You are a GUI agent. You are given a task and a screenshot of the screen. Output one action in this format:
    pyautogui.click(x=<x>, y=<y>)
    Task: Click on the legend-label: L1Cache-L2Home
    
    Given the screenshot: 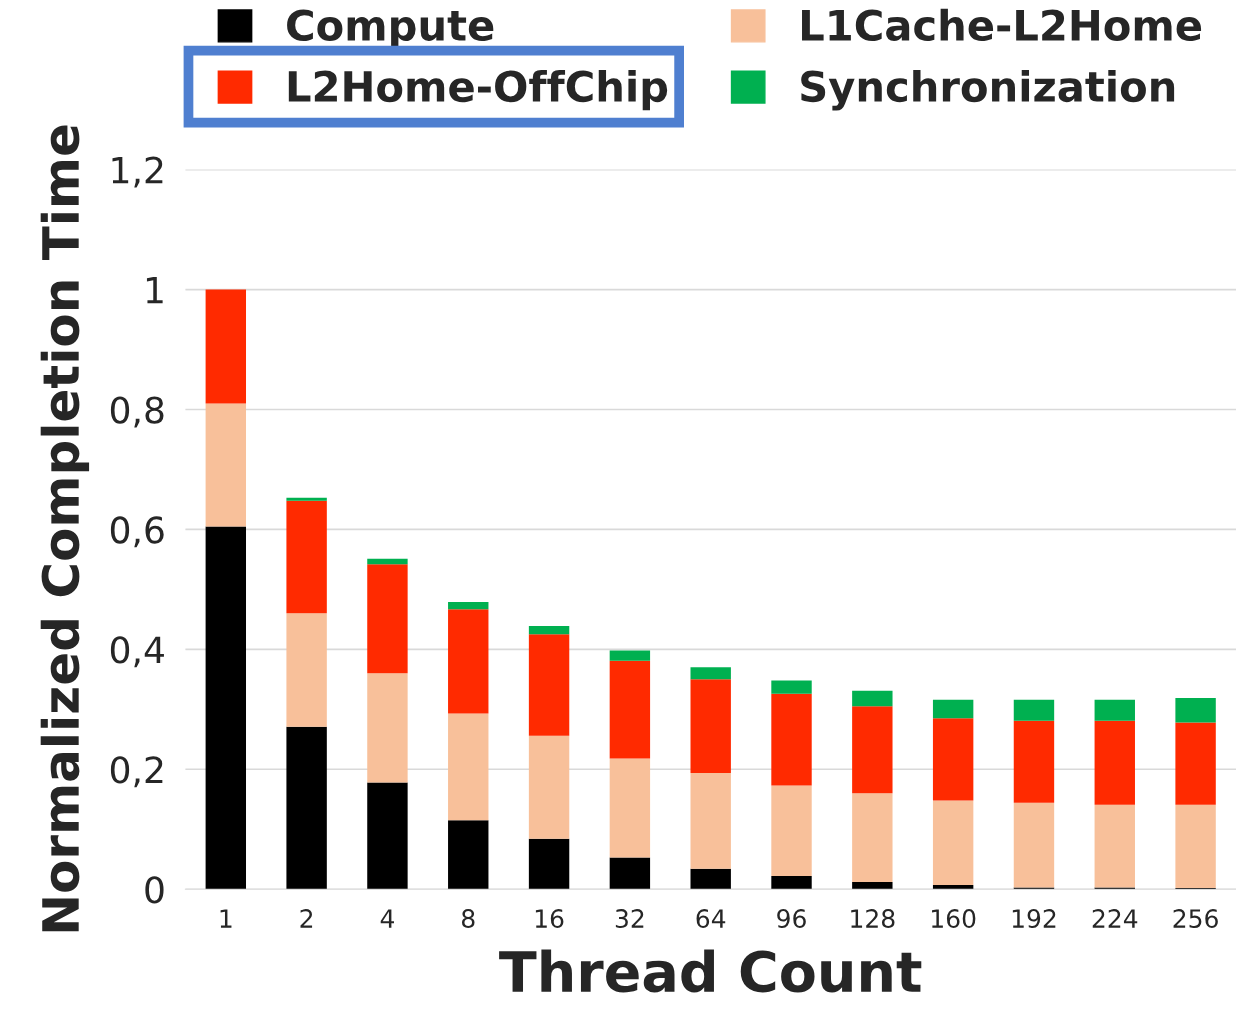 What is the action you would take?
    pyautogui.click(x=1002, y=24)
    